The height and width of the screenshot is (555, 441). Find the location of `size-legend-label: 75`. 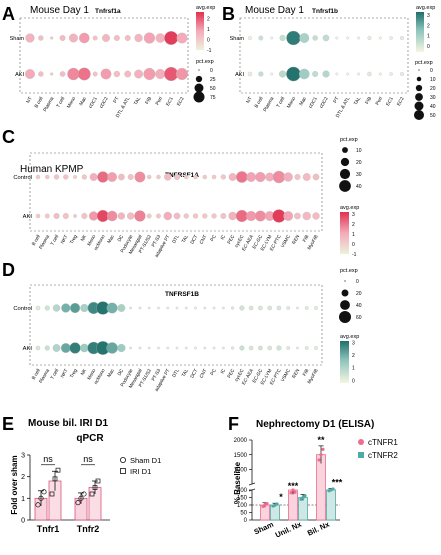

size-legend-label: 75 is located at coordinates (213, 98).